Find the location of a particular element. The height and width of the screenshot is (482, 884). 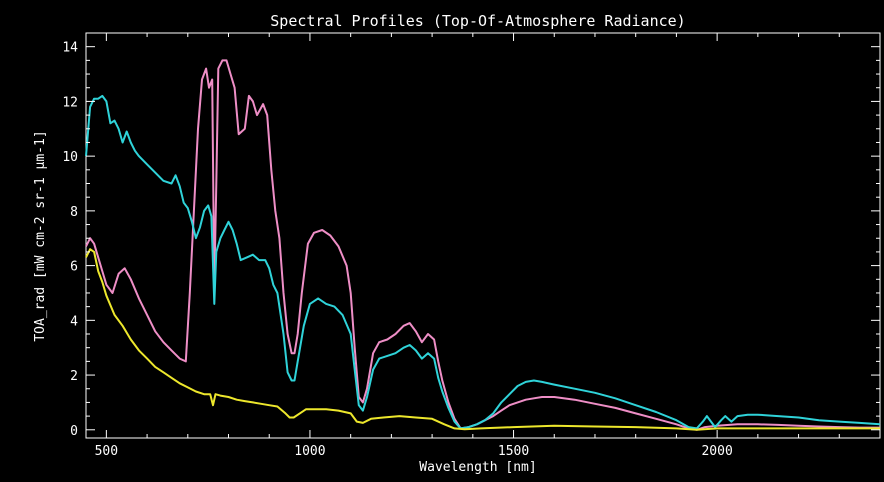

y-axis-label: TOA_rad [mW cm-2 sr-1 µm-1] is located at coordinates (40, 235).